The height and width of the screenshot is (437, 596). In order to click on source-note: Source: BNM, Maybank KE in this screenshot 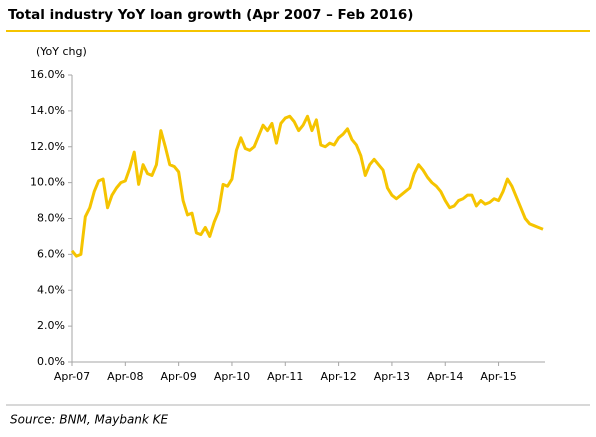, I will do `click(89, 420)`.